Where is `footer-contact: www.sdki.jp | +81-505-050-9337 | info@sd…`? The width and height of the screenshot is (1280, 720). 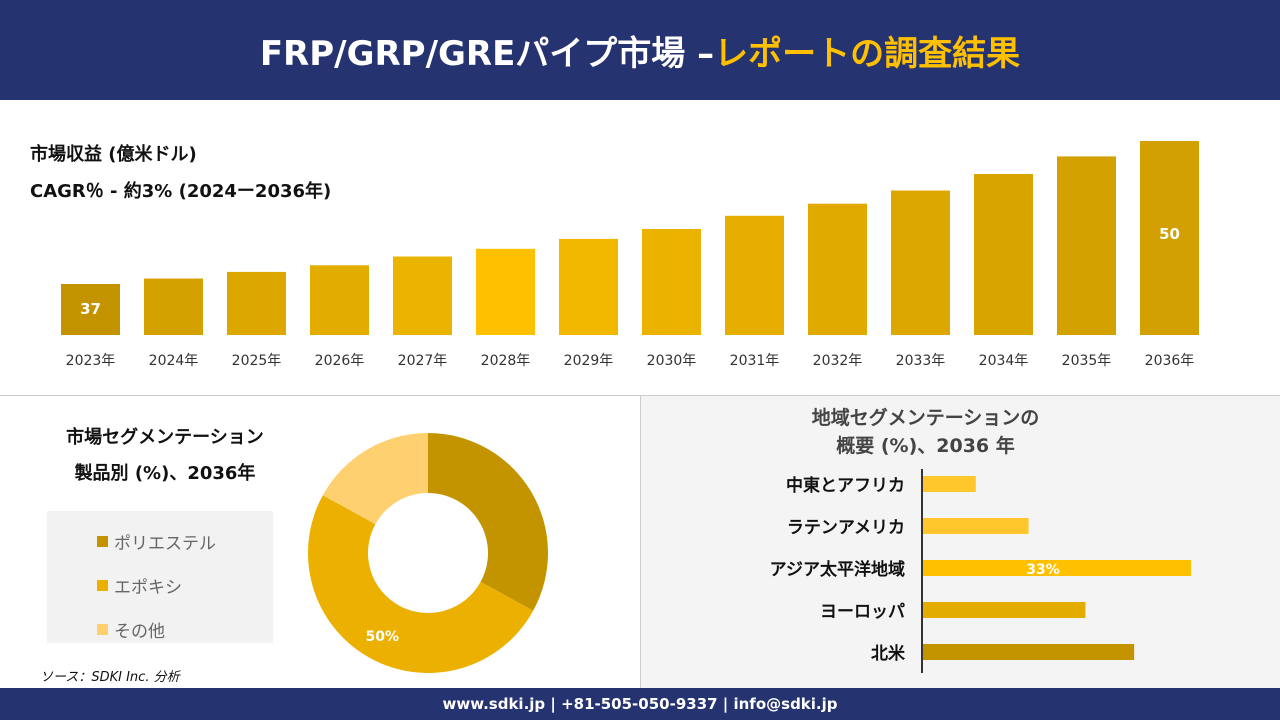 footer-contact: www.sdki.jp | +81-505-050-9337 | info@sd… is located at coordinates (640, 704).